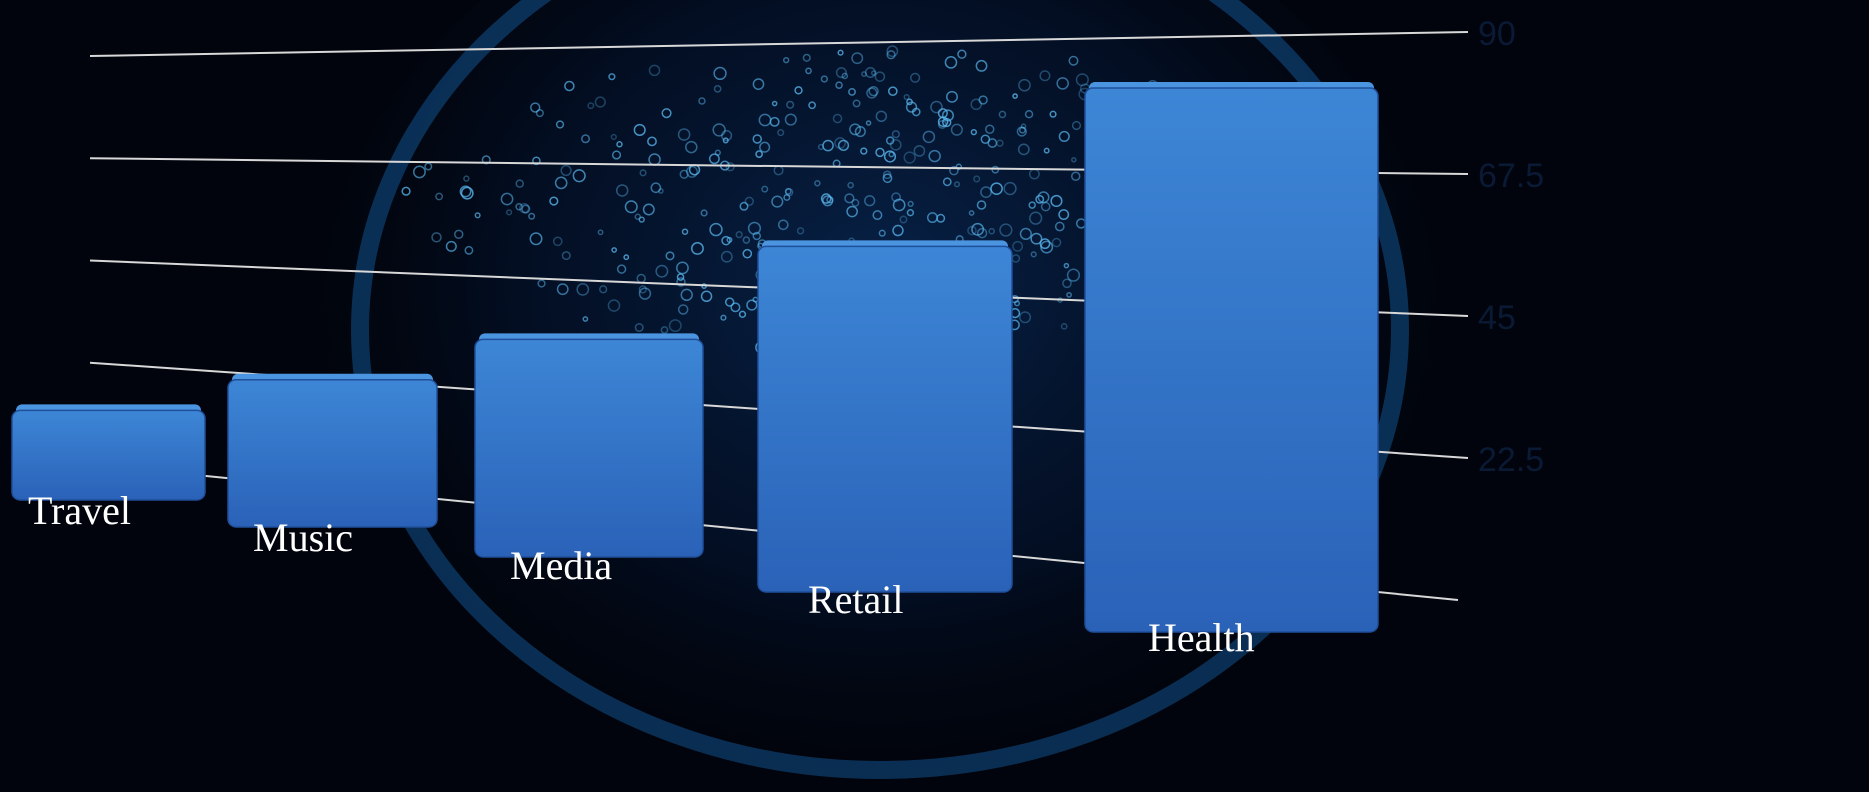  I want to click on y-tick-label: 67.5, so click(1511, 176).